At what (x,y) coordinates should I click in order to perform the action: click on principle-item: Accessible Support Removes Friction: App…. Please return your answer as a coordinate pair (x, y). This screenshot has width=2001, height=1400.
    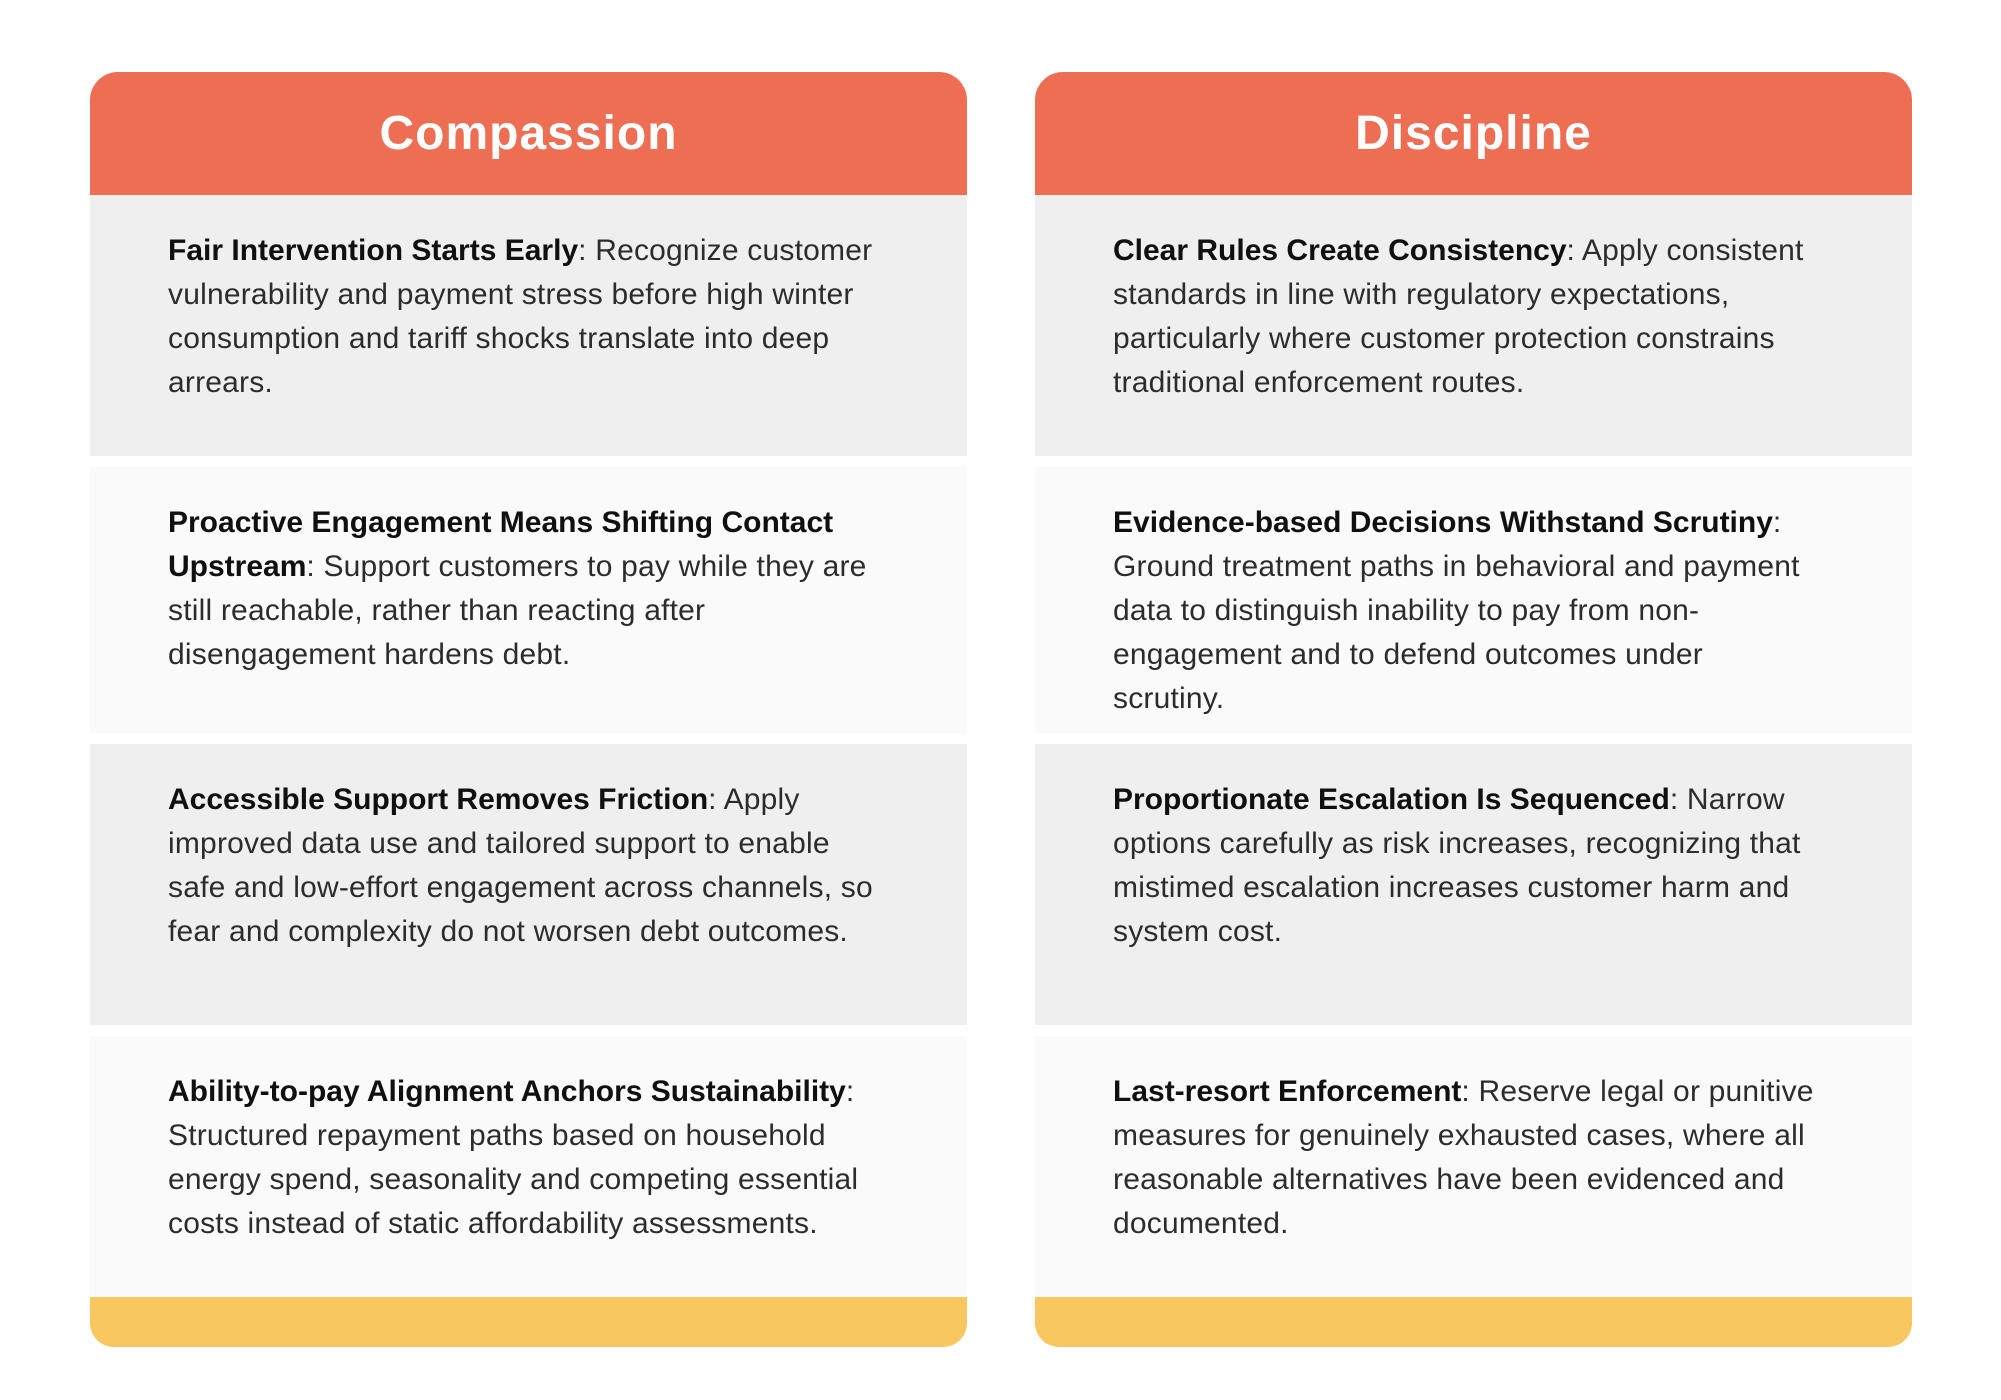
    Looking at the image, I should click on (528, 884).